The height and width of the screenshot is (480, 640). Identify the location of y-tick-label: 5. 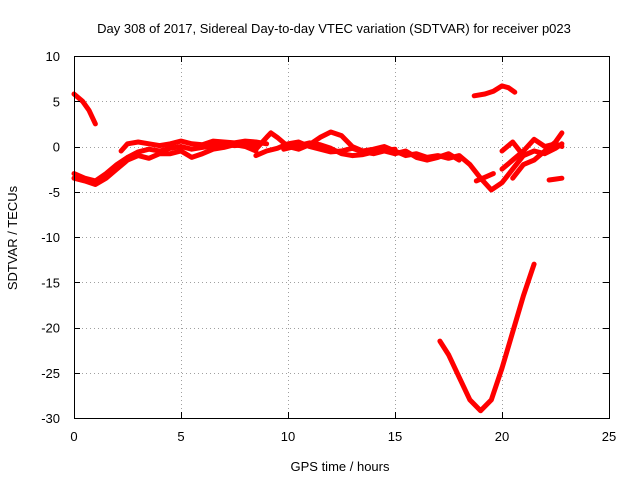
(56, 101).